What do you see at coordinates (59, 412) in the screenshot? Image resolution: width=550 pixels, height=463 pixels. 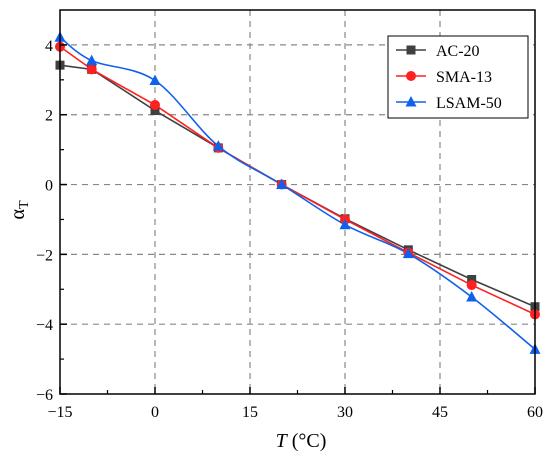 I see `x-tick-label: −15` at bounding box center [59, 412].